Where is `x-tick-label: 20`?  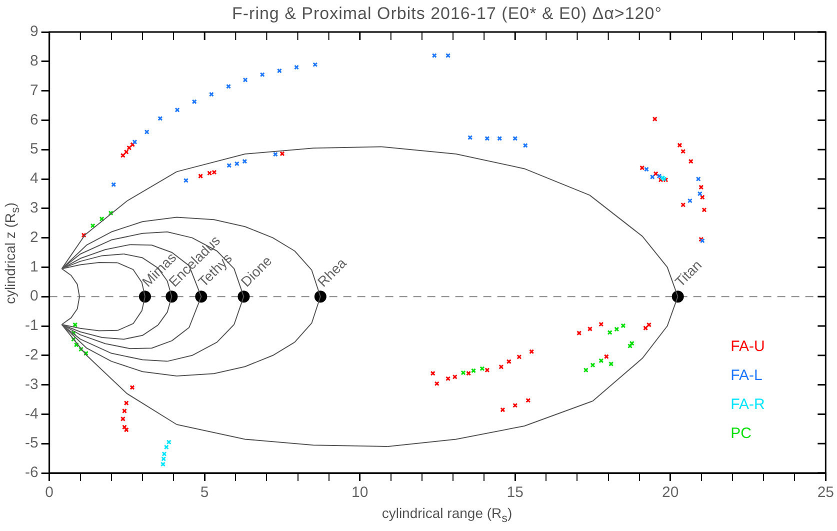
x-tick-label: 20 is located at coordinates (670, 493).